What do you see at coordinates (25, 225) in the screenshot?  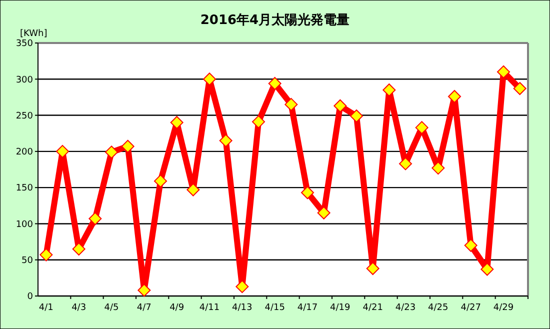 I see `y-tick-label: 100` at bounding box center [25, 225].